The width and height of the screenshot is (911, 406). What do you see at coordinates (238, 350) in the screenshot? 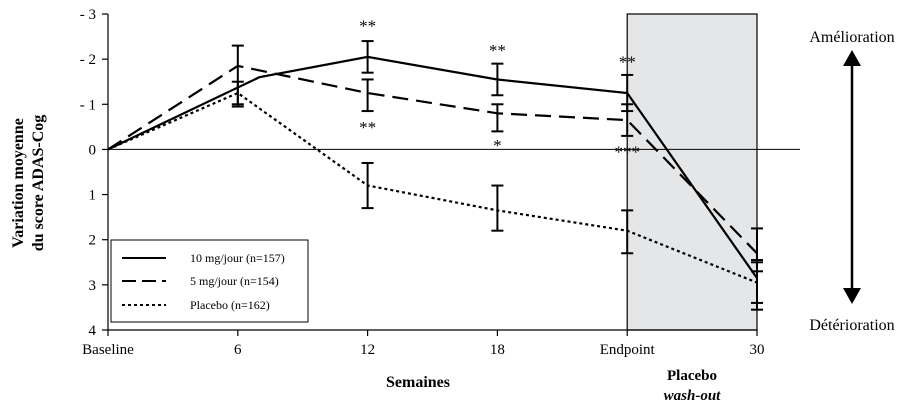
I see `x-tick-label: 6` at bounding box center [238, 350].